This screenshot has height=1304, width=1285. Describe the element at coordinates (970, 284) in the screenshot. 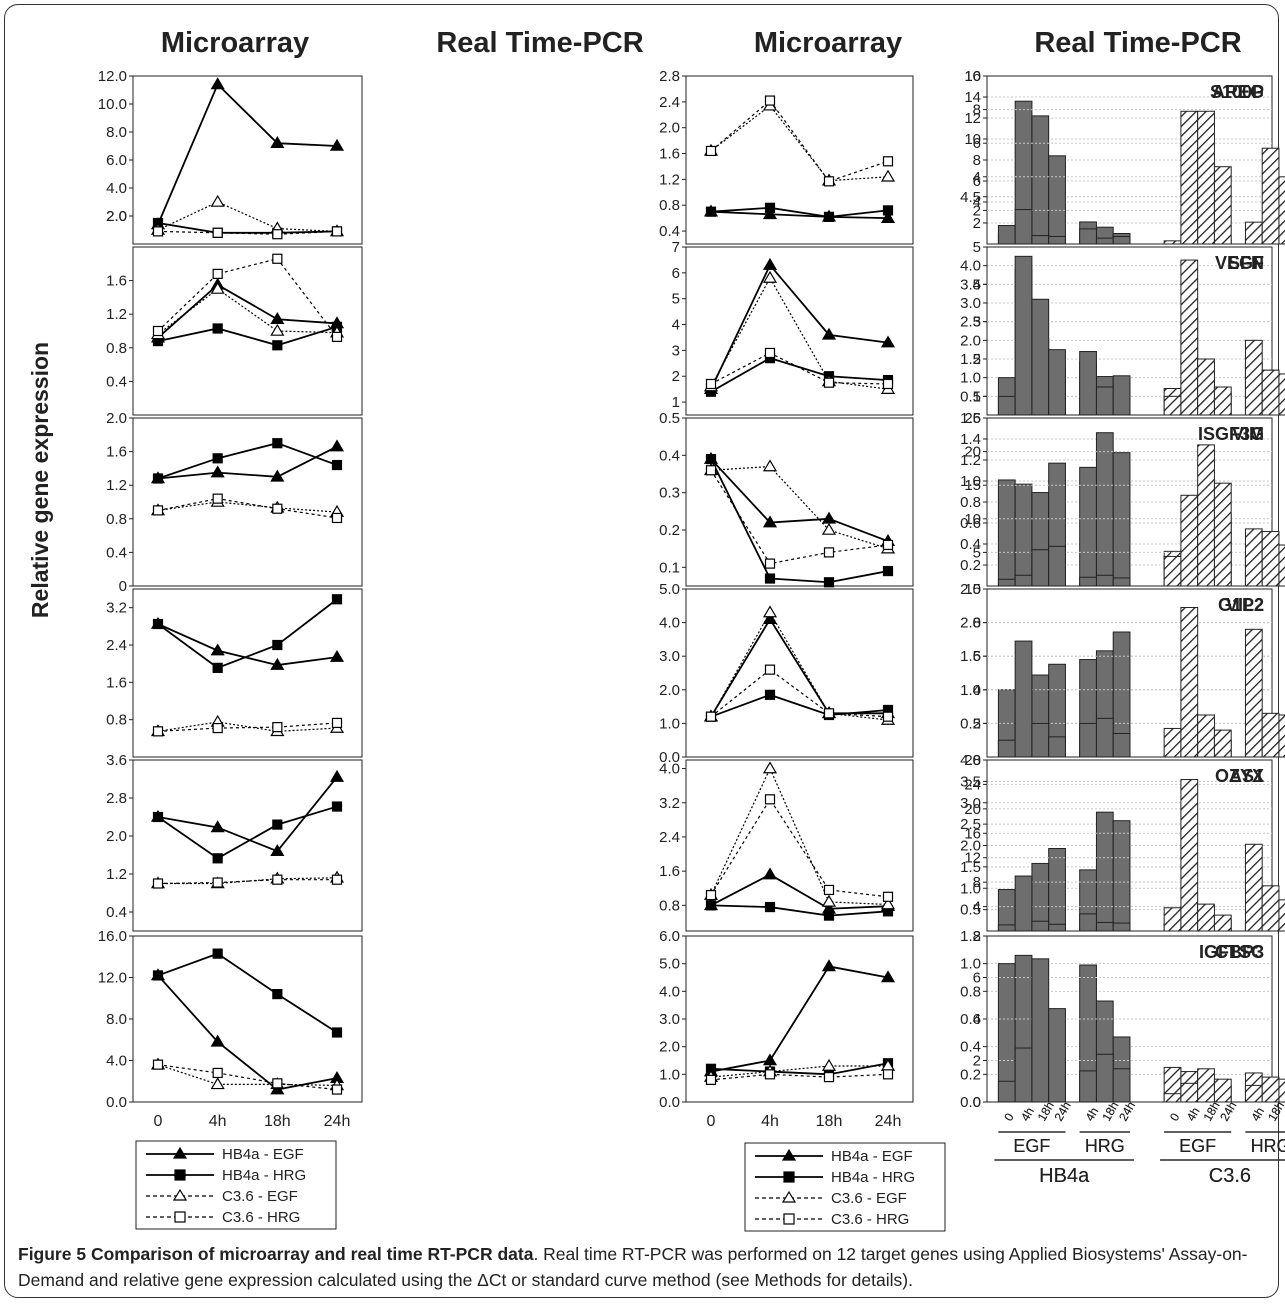

I see `y-tick-label: 3.5` at that location.